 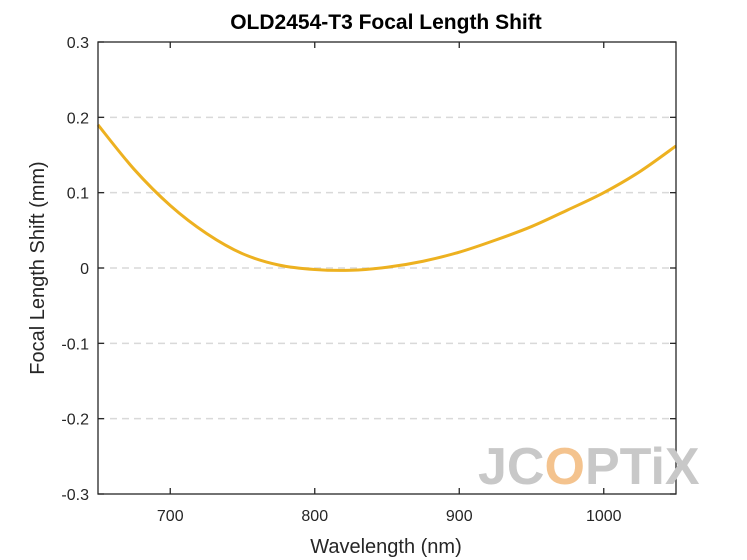 I want to click on x-tick-label: 1000, so click(x=604, y=516).